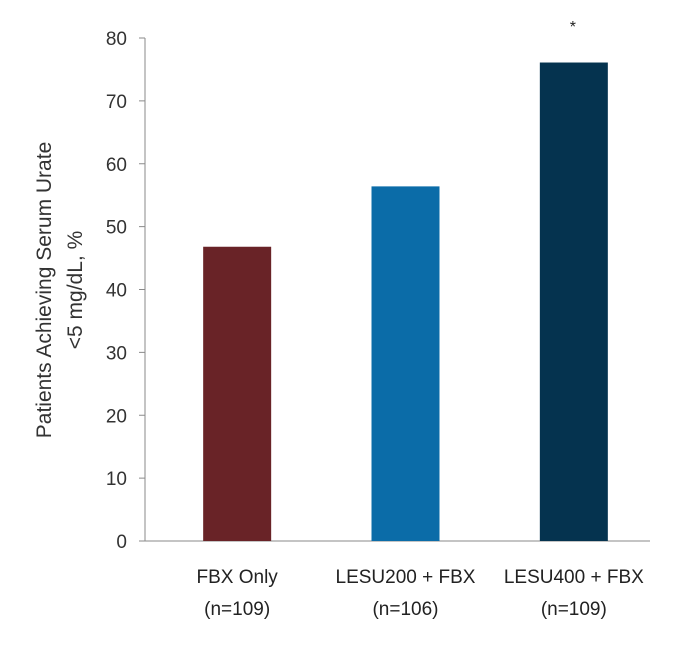 The height and width of the screenshot is (645, 680). Describe the element at coordinates (116, 39) in the screenshot. I see `y-tick-label: 80` at that location.